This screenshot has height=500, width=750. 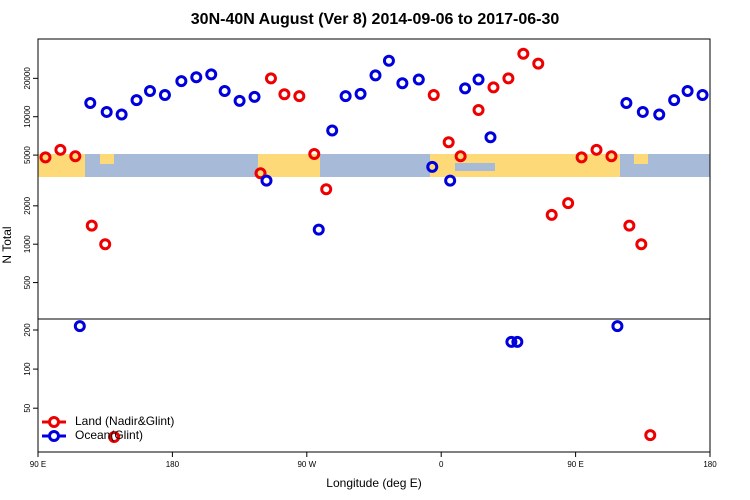 What do you see at coordinates (27, 78) in the screenshot?
I see `y-tick-label: 20000` at bounding box center [27, 78].